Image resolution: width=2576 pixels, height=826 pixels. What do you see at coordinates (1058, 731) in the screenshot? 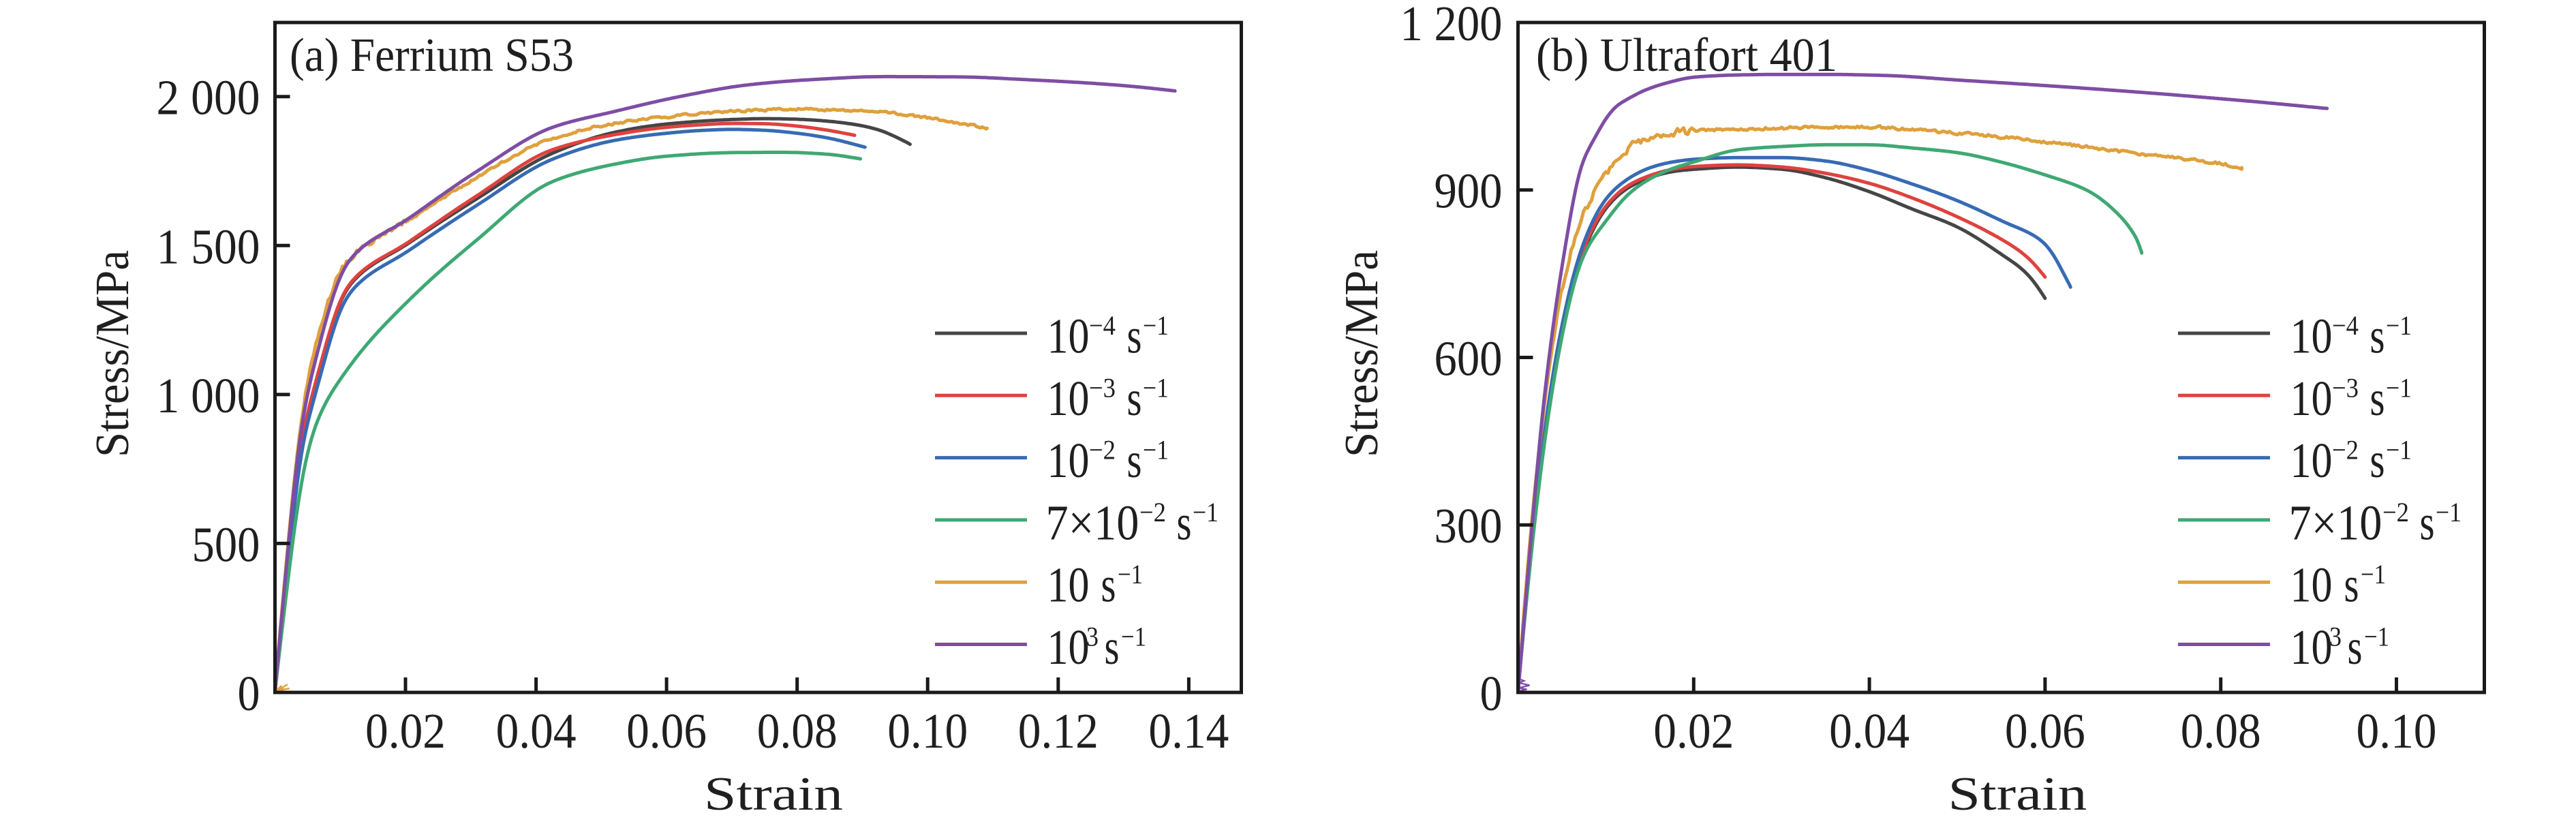
I see `svg-text: 0.12` at bounding box center [1058, 731].